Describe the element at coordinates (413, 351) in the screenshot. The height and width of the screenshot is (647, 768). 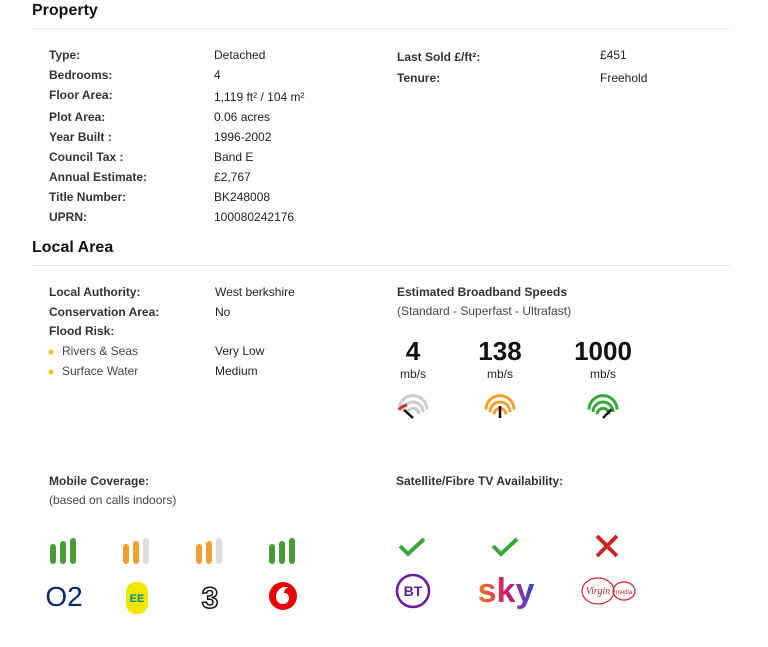
I see `speed-value: 4` at that location.